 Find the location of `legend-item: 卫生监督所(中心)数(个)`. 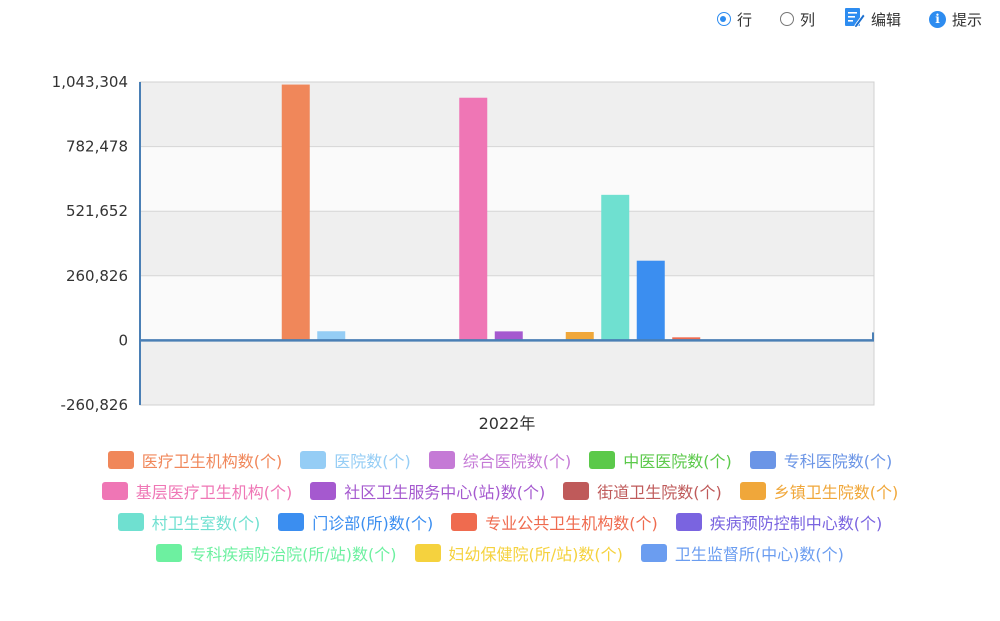

legend-item: 卫生监督所(中心)数(个) is located at coordinates (742, 553).